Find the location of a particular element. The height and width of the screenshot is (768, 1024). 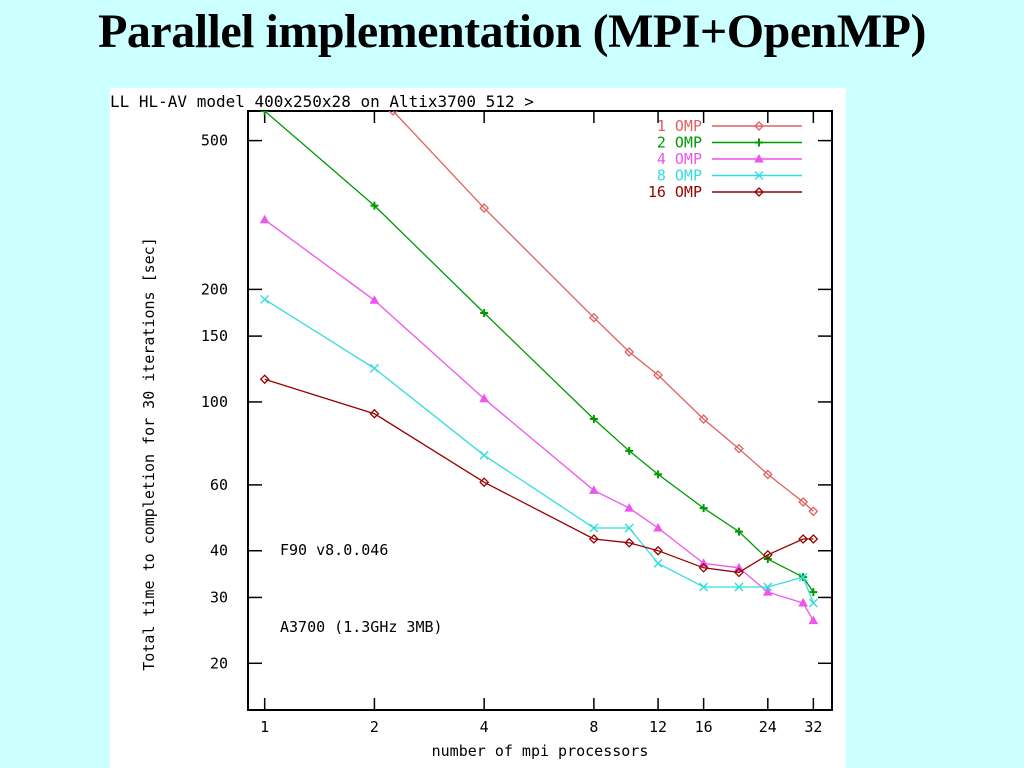

legend-label: 8 OMP is located at coordinates (679, 176).